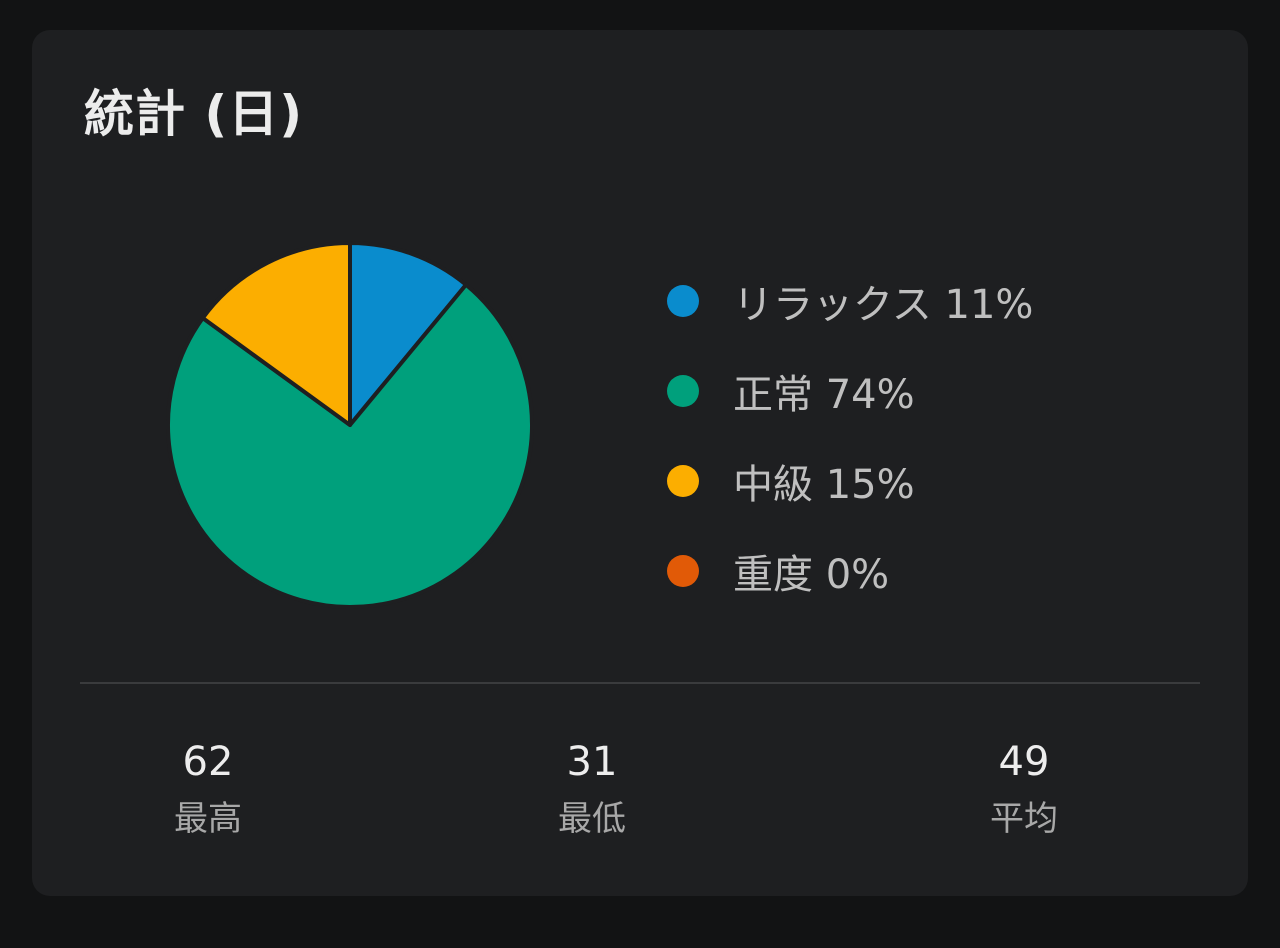 The image size is (1280, 948). I want to click on legend-dot-relax, so click(683, 301).